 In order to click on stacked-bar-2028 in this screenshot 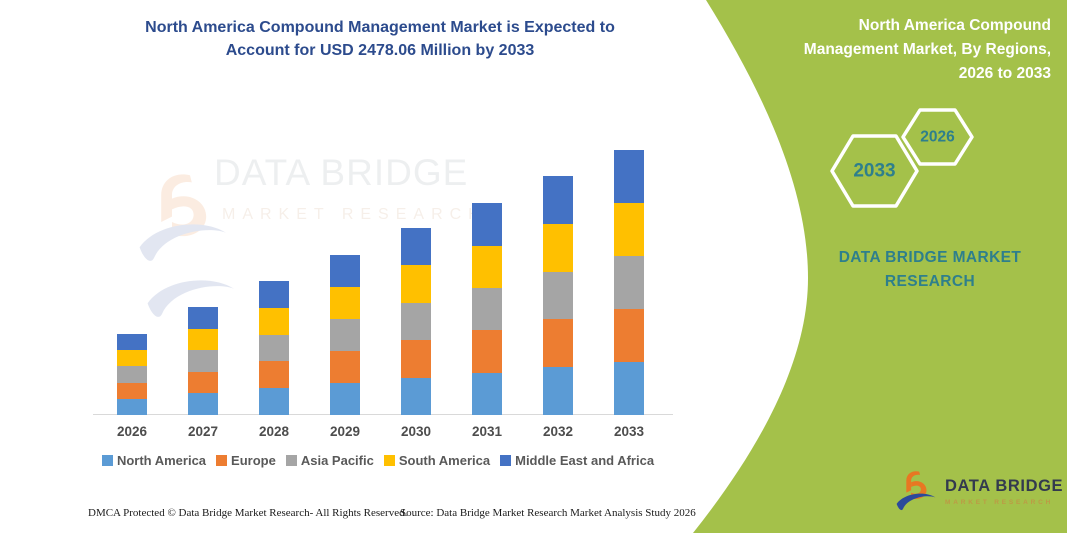, I will do `click(274, 348)`.